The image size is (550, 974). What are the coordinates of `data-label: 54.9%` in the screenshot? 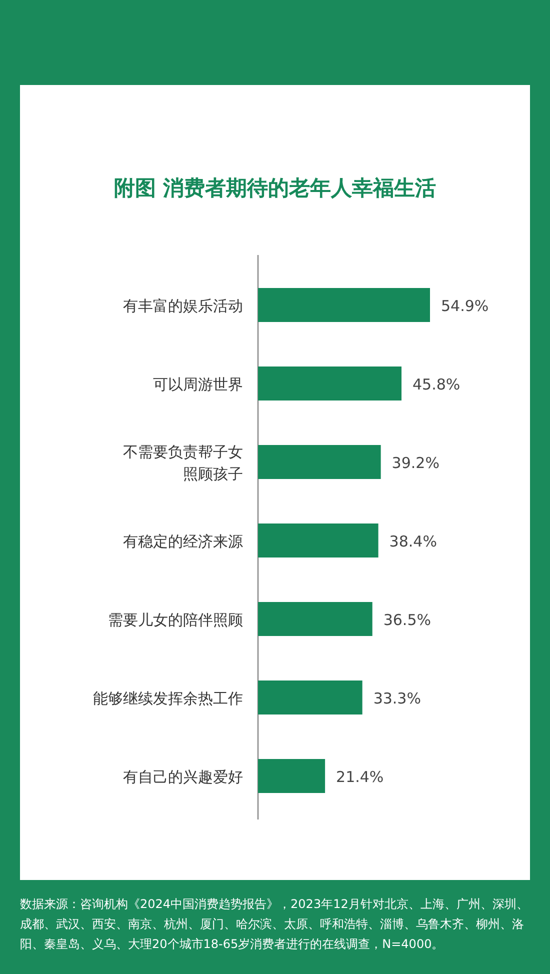 It's located at (465, 306).